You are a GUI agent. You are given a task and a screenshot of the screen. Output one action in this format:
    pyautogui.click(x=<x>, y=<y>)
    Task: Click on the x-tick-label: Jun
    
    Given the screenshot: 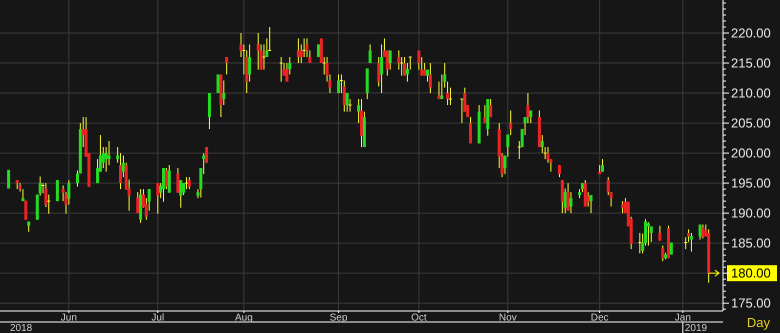 What is the action you would take?
    pyautogui.click(x=68, y=318)
    